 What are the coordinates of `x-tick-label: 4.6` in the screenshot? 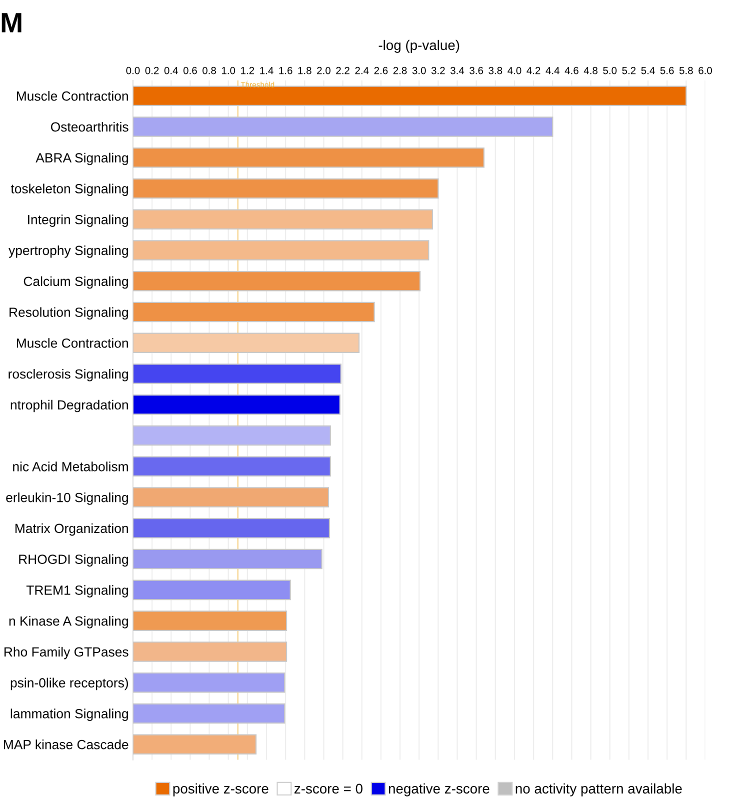 It's located at (571, 70).